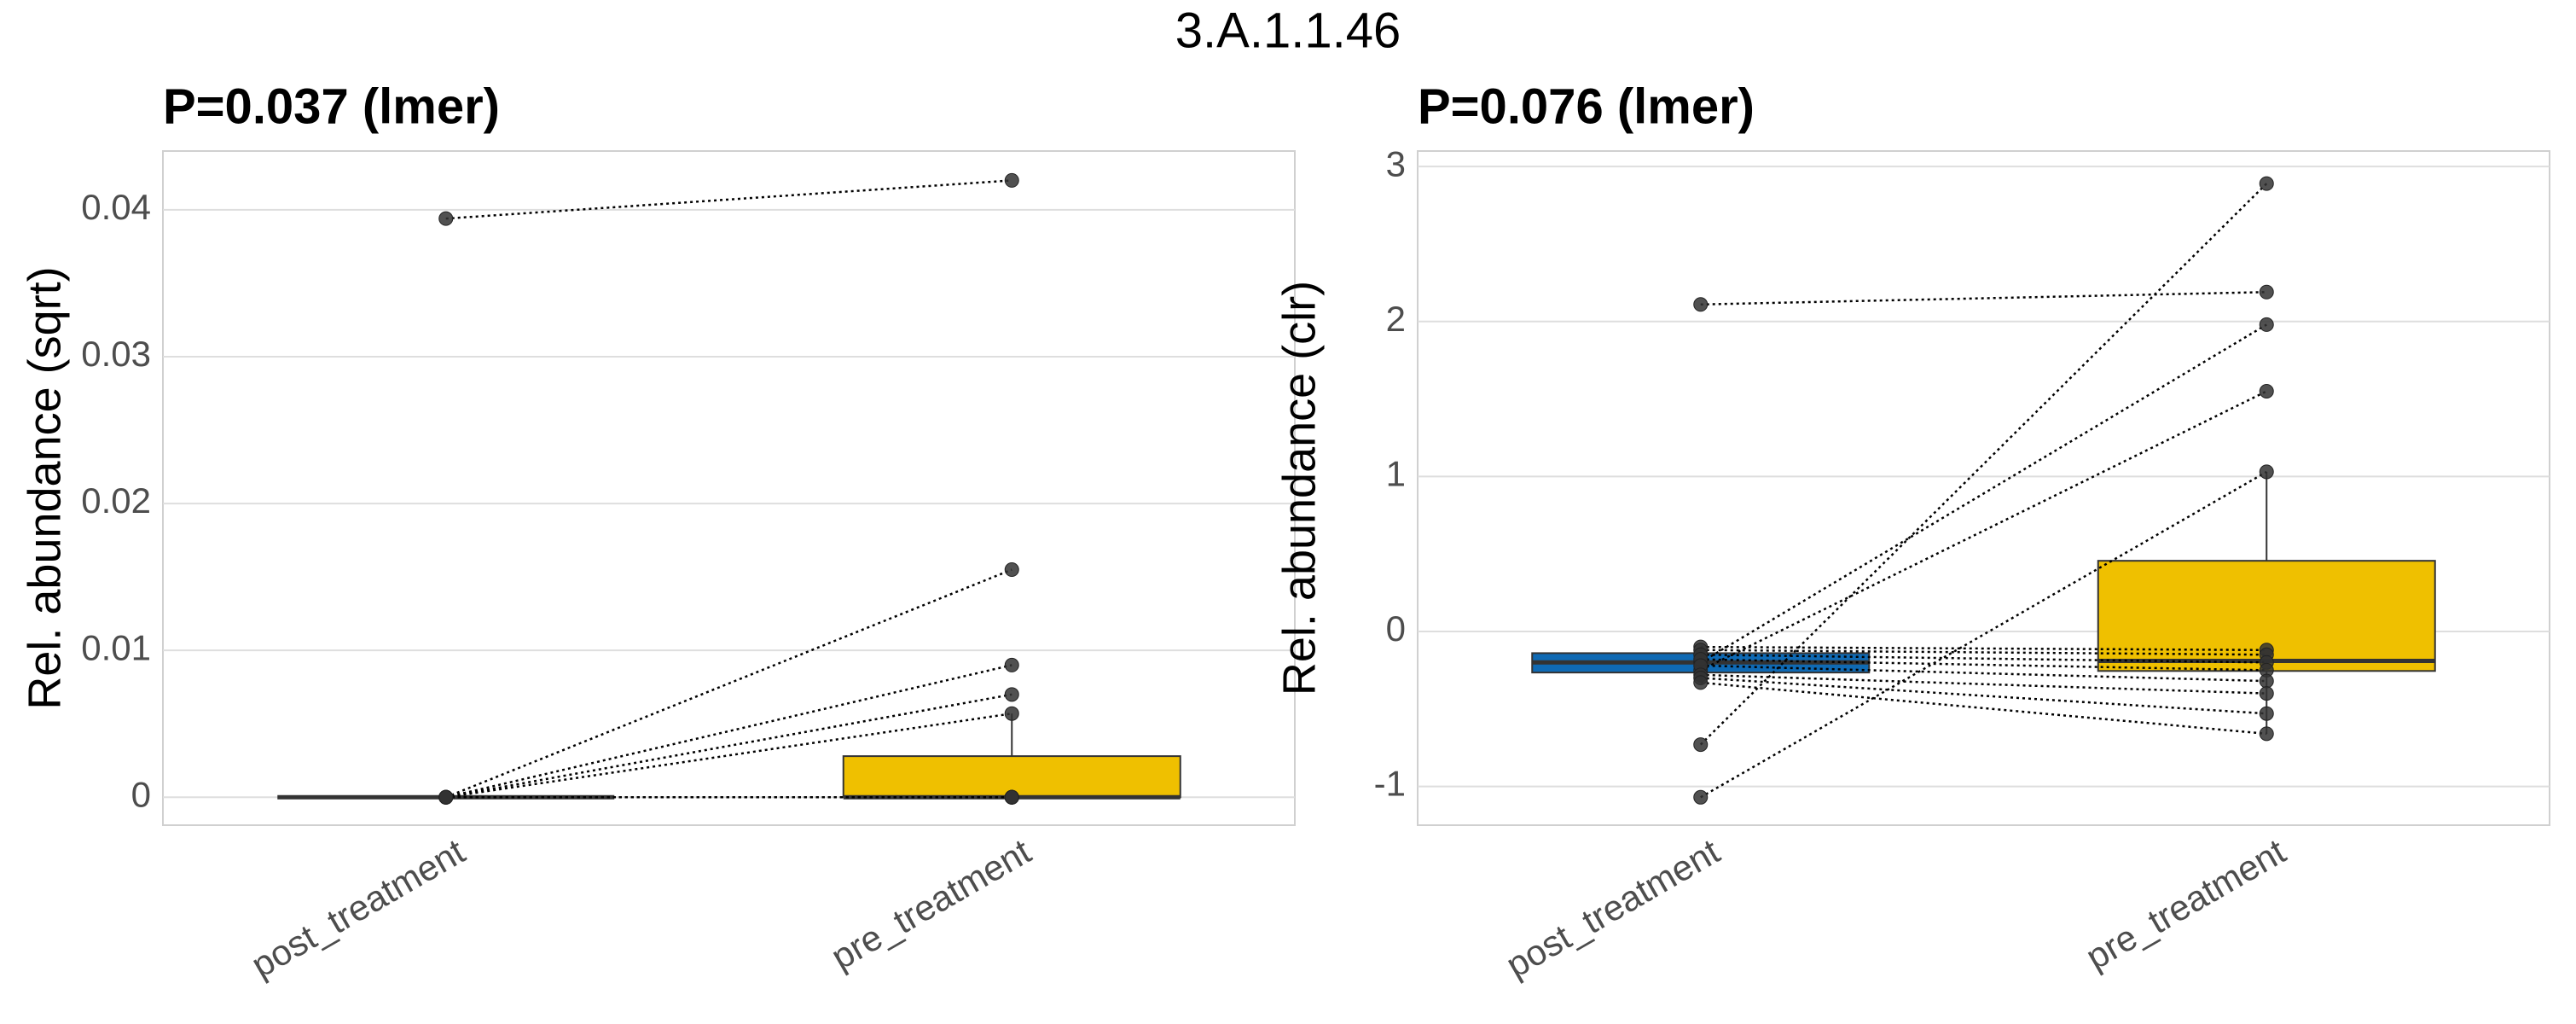 Image resolution: width=2576 pixels, height=1024 pixels. Describe the element at coordinates (116, 501) in the screenshot. I see `y-tick-label: 0.02` at that location.